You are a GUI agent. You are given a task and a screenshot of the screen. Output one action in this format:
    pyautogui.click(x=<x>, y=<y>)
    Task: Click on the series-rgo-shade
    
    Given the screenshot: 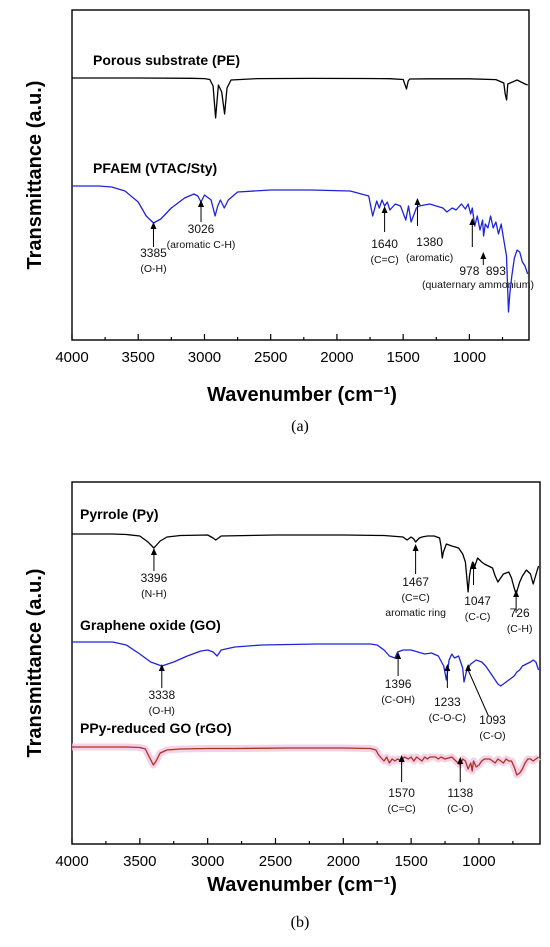 What is the action you would take?
    pyautogui.click(x=306, y=761)
    